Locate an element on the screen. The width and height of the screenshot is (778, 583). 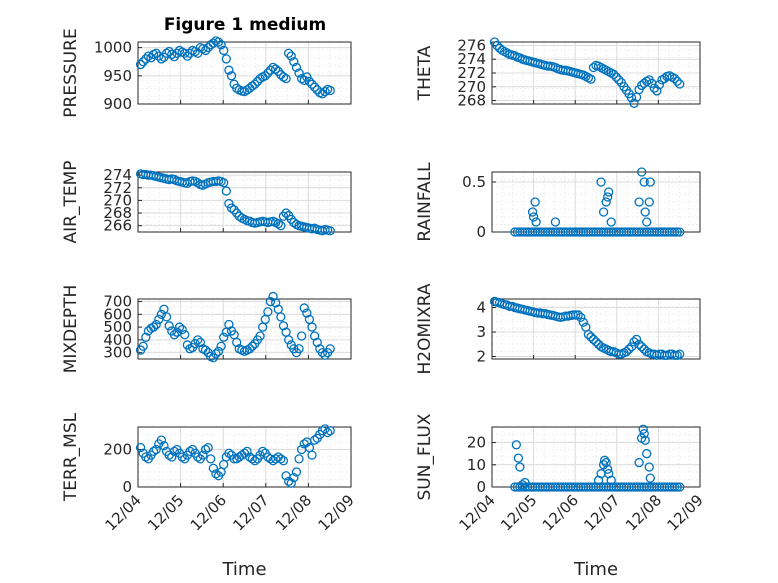
y-axis-label: TERR_MSL is located at coordinates (71, 457).